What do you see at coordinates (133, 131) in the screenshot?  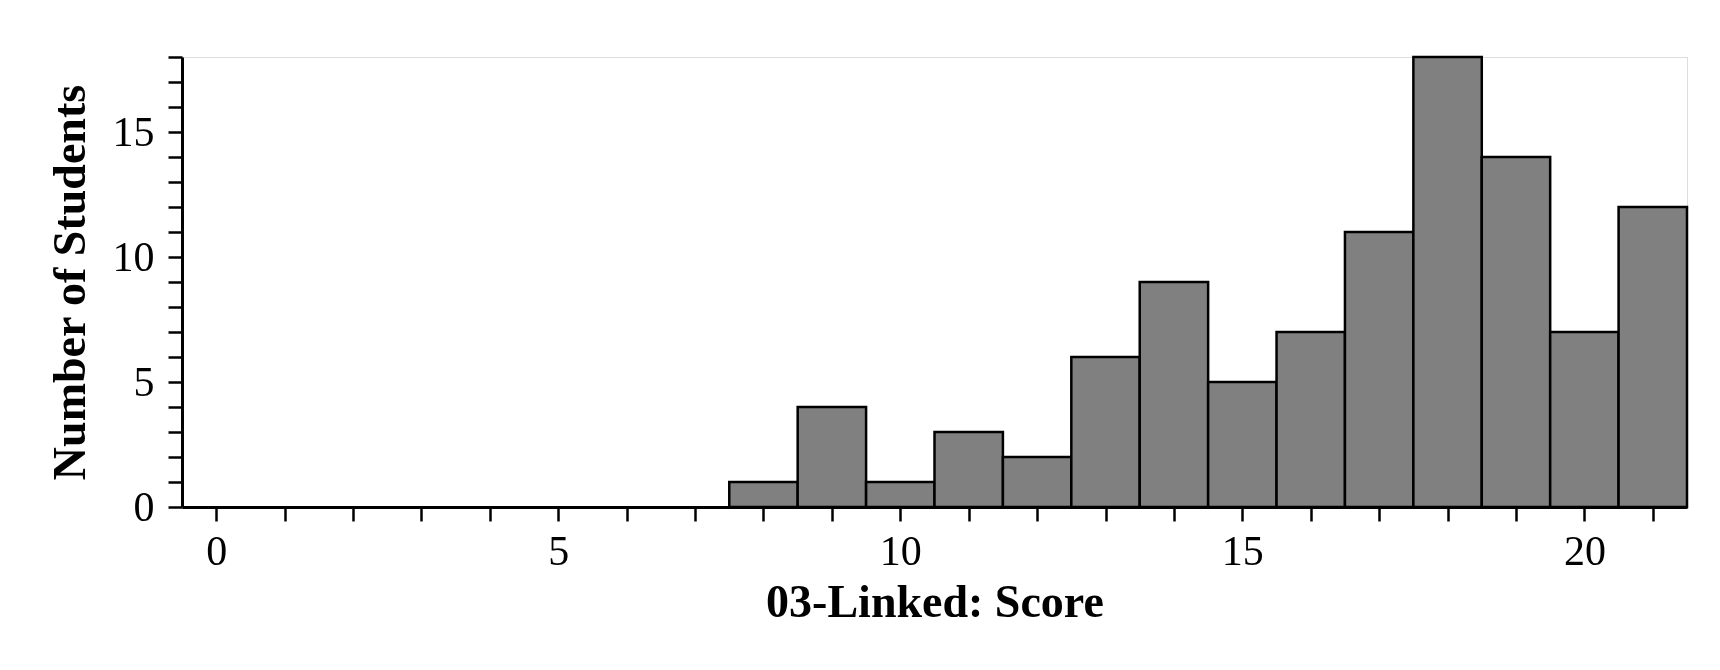 I see `y-tick-label: 15` at bounding box center [133, 131].